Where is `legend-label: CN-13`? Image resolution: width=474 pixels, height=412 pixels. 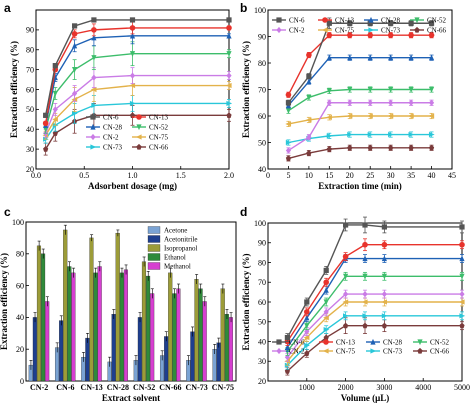 legend-label: CN-13 is located at coordinates (345, 21).